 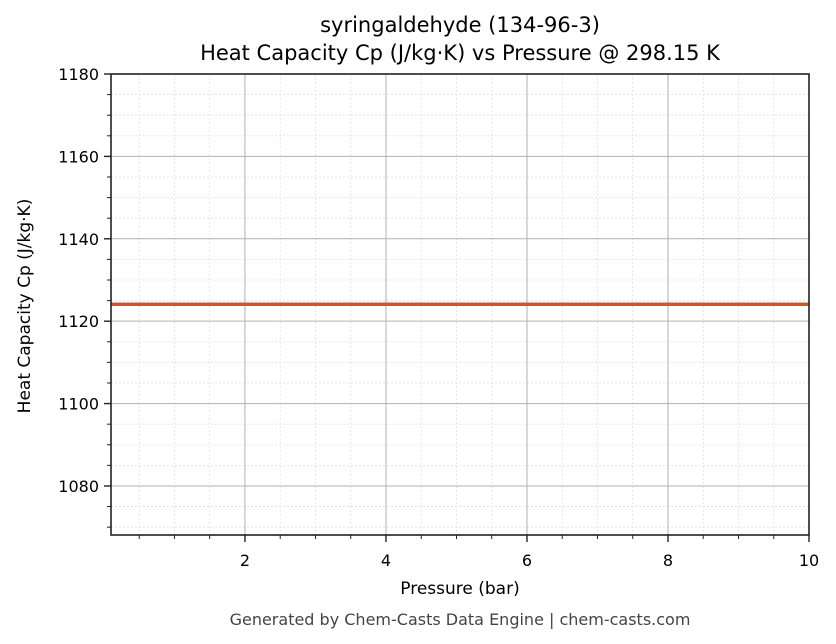 What do you see at coordinates (78, 280) in the screenshot?
I see `y-tick-labels: 1080 1100 1120 1140 1160 1180` at bounding box center [78, 280].